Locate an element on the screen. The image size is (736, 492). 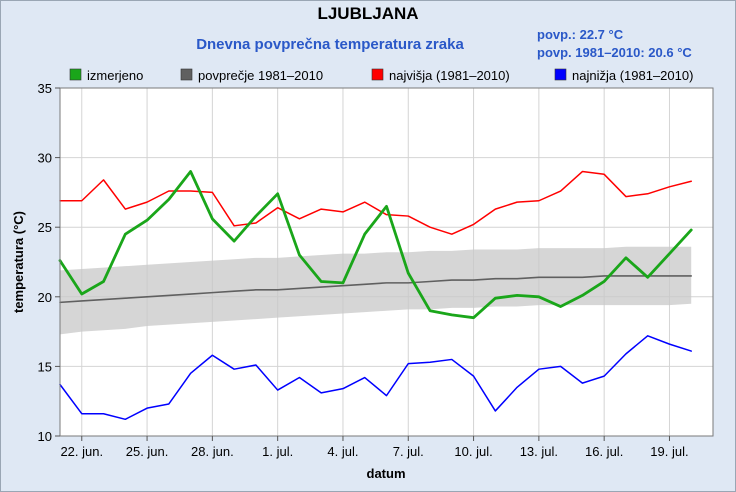
x-tick-label: 19. jul. is located at coordinates (669, 451).